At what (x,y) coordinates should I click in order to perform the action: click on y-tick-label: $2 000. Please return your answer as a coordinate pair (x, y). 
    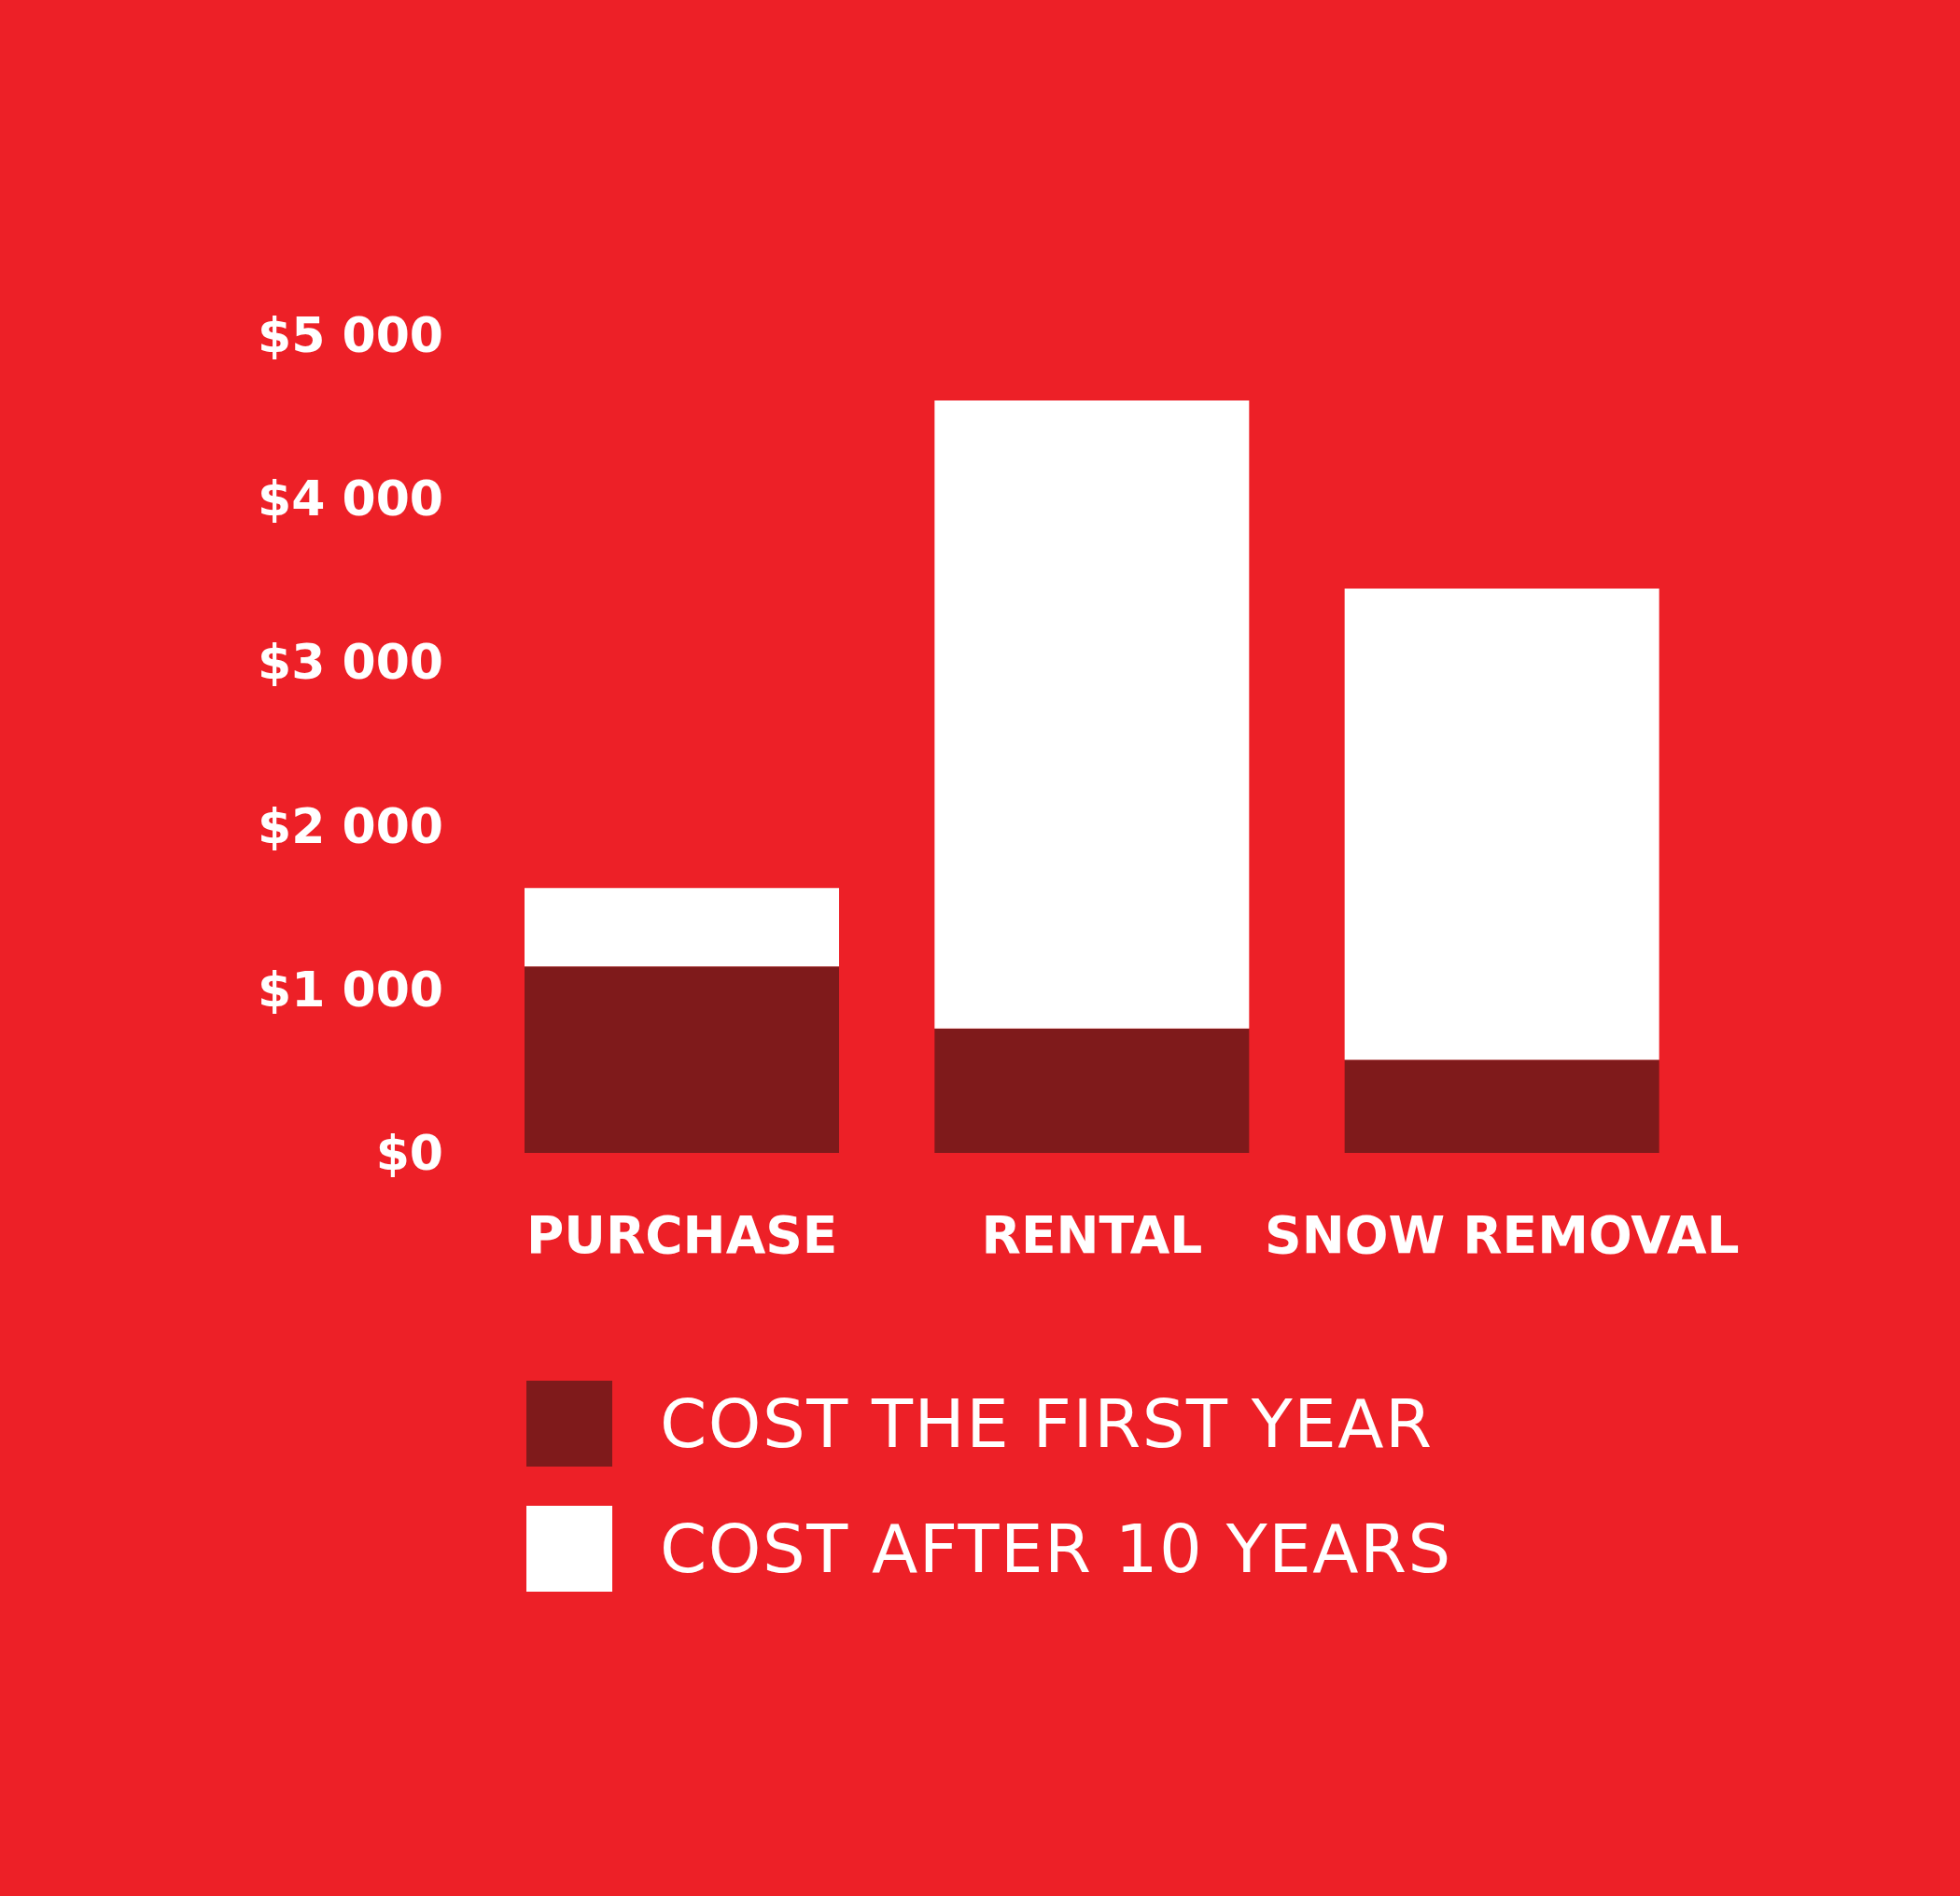
    Looking at the image, I should click on (350, 825).